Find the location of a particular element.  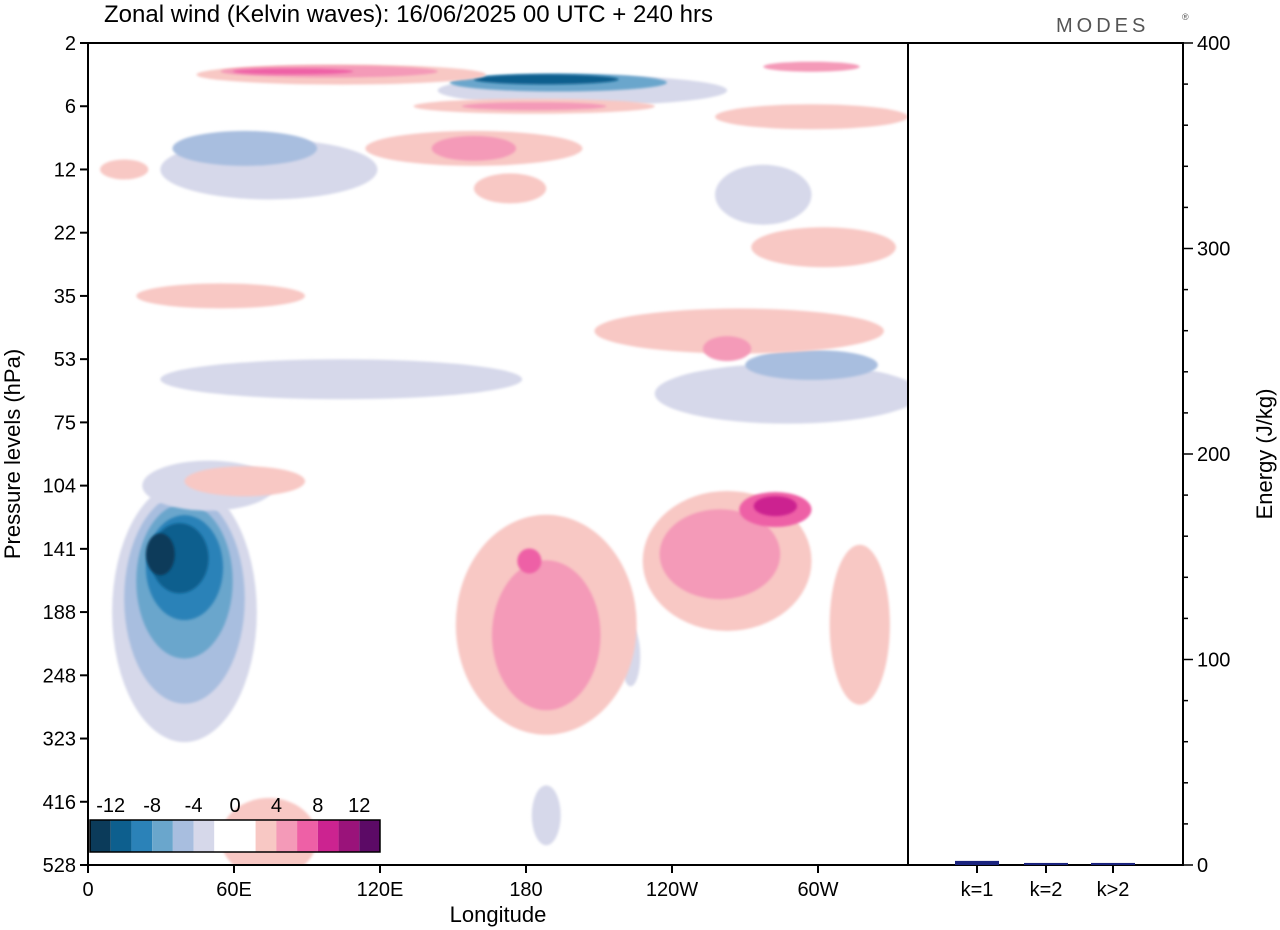

x-tick-label: 60E is located at coordinates (234, 890).